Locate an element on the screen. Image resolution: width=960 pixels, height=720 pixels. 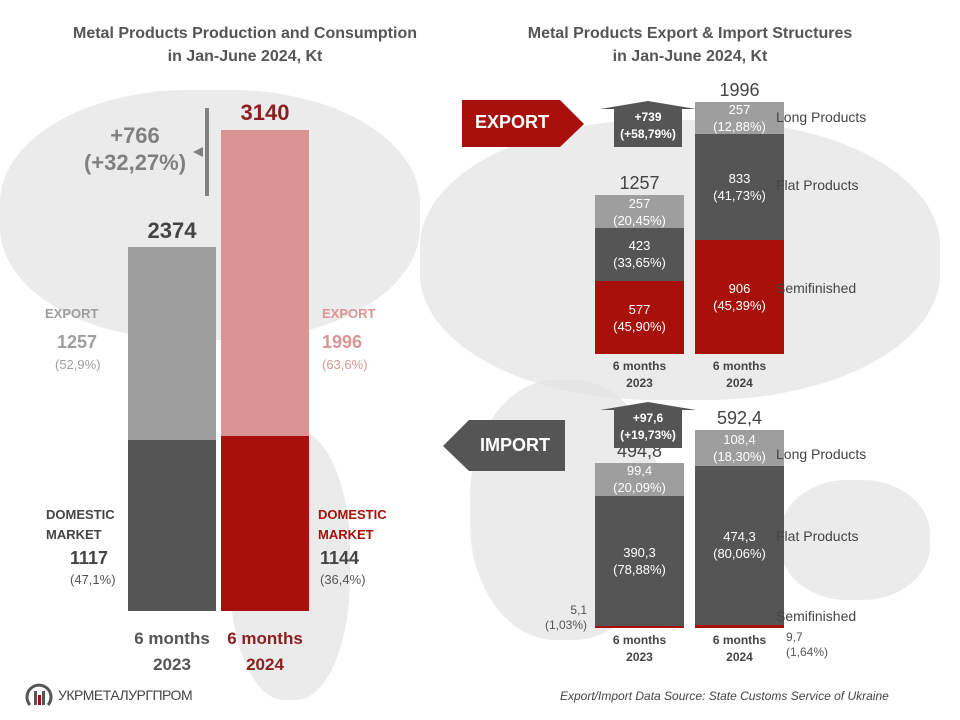
segment-label: 474,3 (80,06%) is located at coordinates (739, 545).